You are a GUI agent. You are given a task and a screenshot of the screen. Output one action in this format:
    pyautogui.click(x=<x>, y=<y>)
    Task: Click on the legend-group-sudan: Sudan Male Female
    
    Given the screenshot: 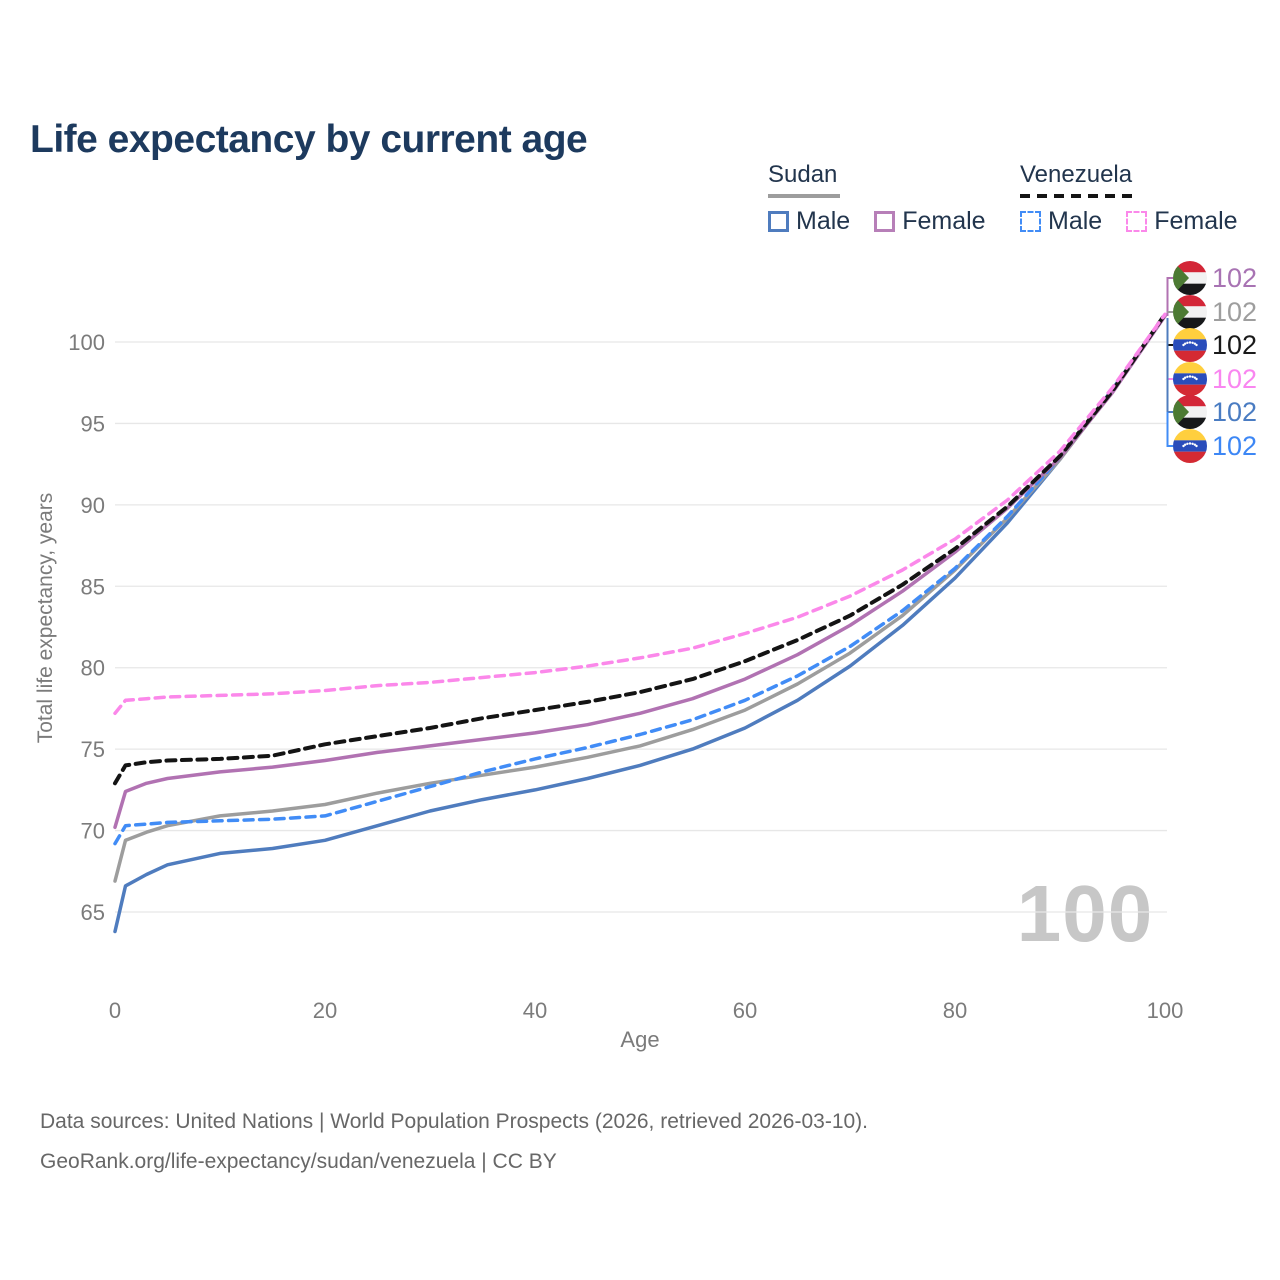 What is the action you would take?
    pyautogui.click(x=877, y=199)
    